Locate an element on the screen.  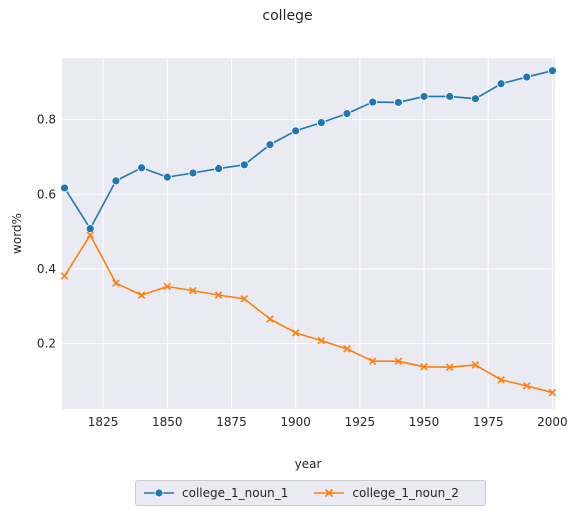
legend-item-1: college_1_noun_1 is located at coordinates (216, 493).